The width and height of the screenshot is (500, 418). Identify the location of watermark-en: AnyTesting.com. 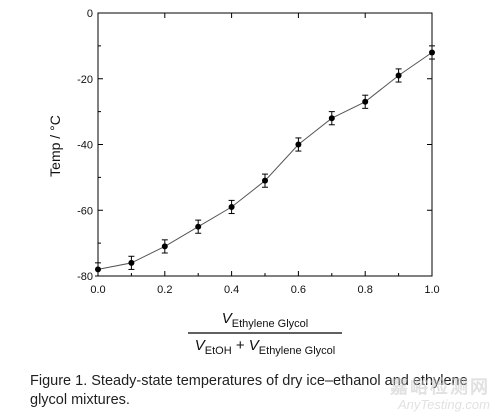
(443, 404).